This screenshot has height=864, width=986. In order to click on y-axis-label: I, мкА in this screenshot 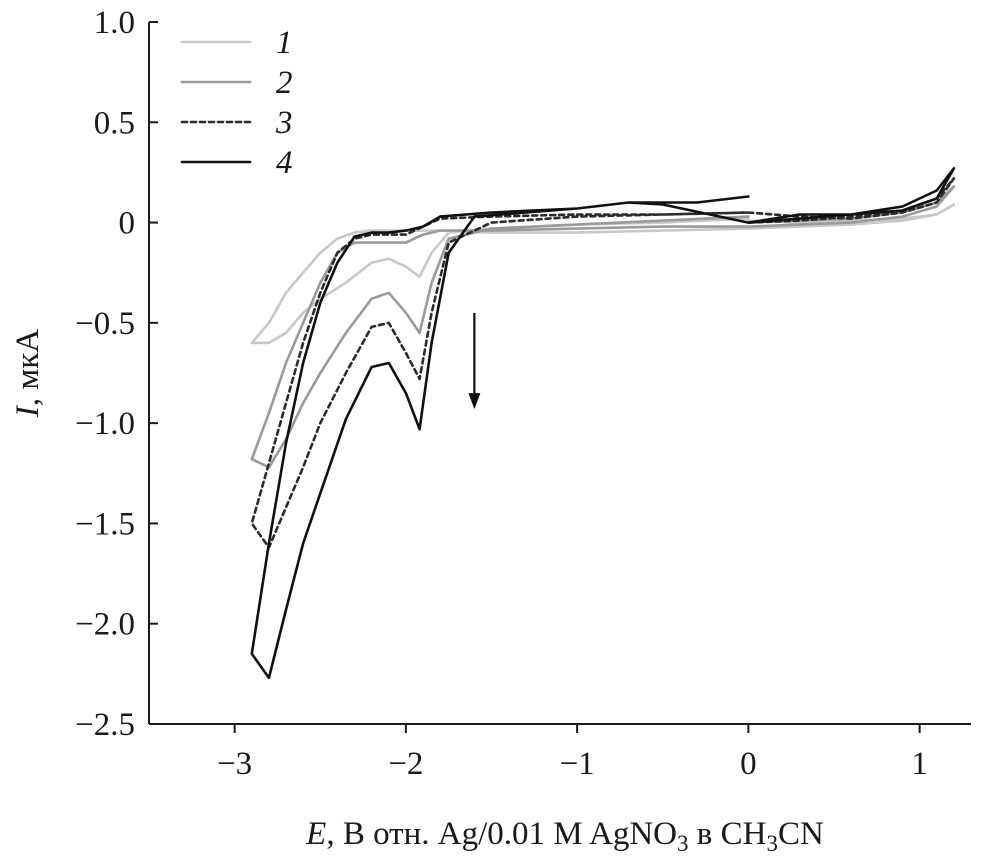, I will do `click(28, 373)`.